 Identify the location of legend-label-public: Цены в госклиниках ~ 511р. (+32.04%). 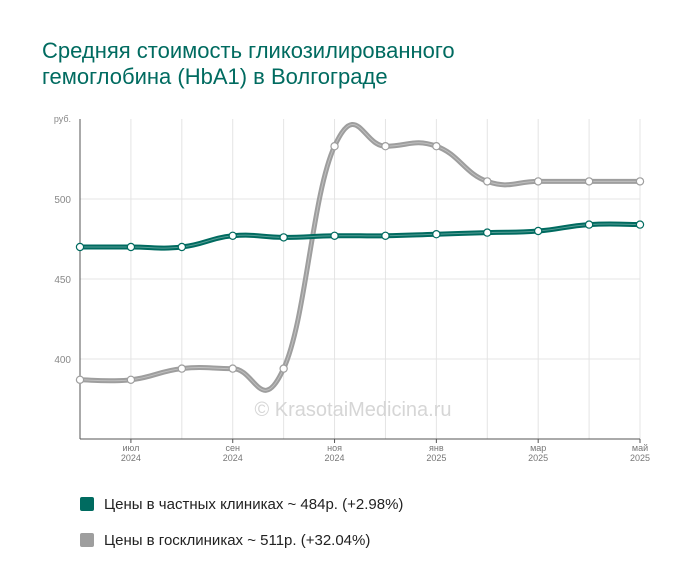
(237, 540).